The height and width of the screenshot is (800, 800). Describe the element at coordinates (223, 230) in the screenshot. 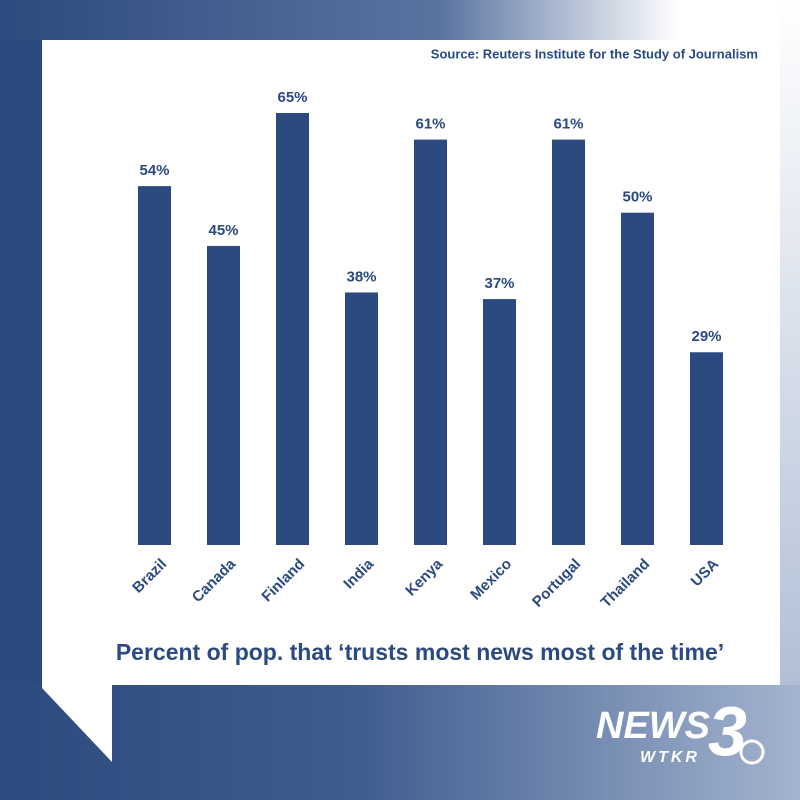

I see `data-label: 45%` at that location.